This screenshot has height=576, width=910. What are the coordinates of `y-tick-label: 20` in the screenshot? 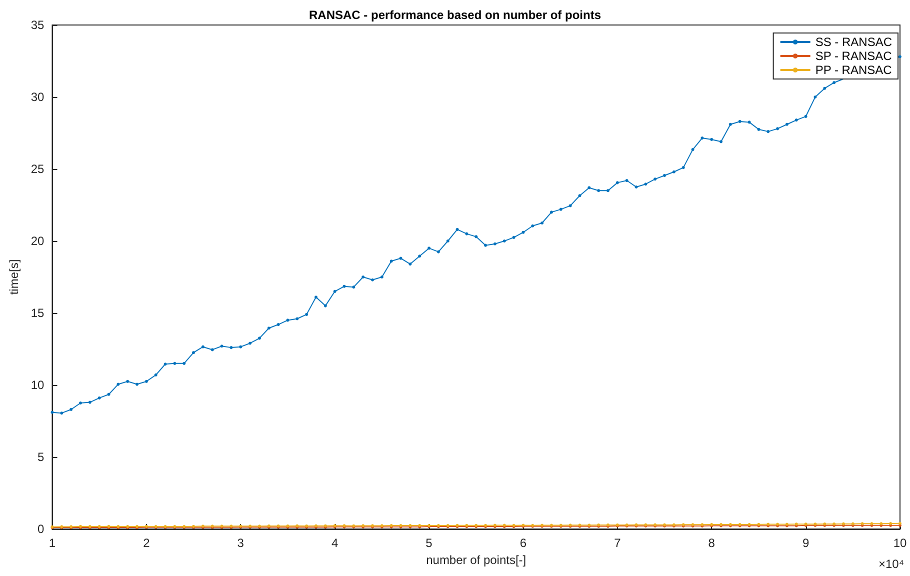 It's located at (37, 241).